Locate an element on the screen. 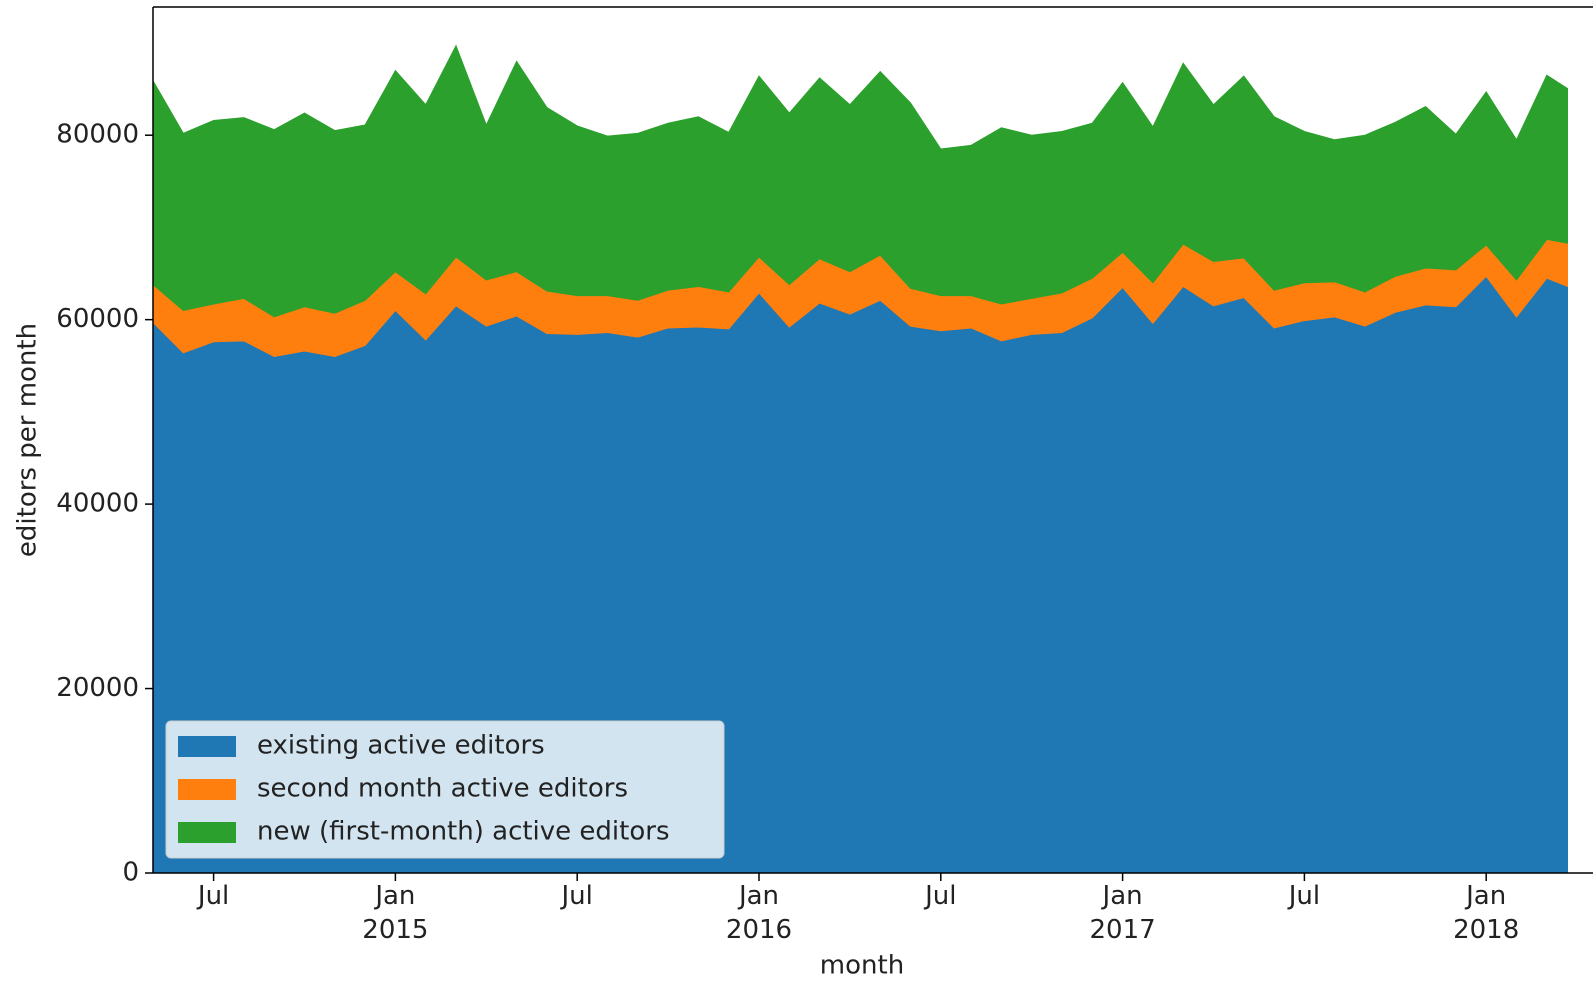  x-tick-label: Jan 2015 is located at coordinates (395, 913).